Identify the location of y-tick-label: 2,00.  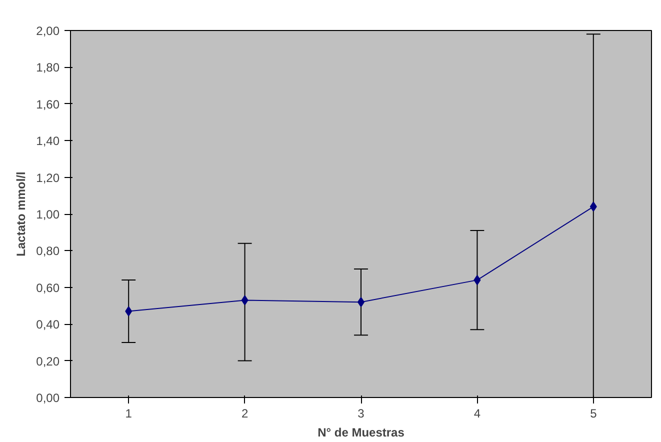
(48, 31).